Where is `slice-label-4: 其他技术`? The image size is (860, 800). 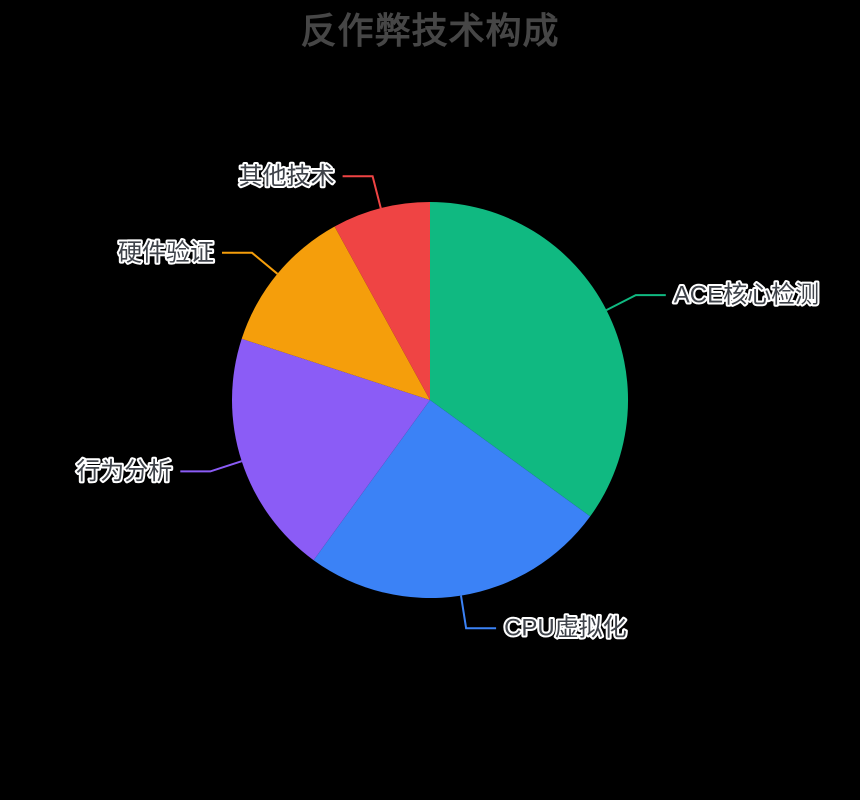 slice-label-4: 其他技术 is located at coordinates (287, 176).